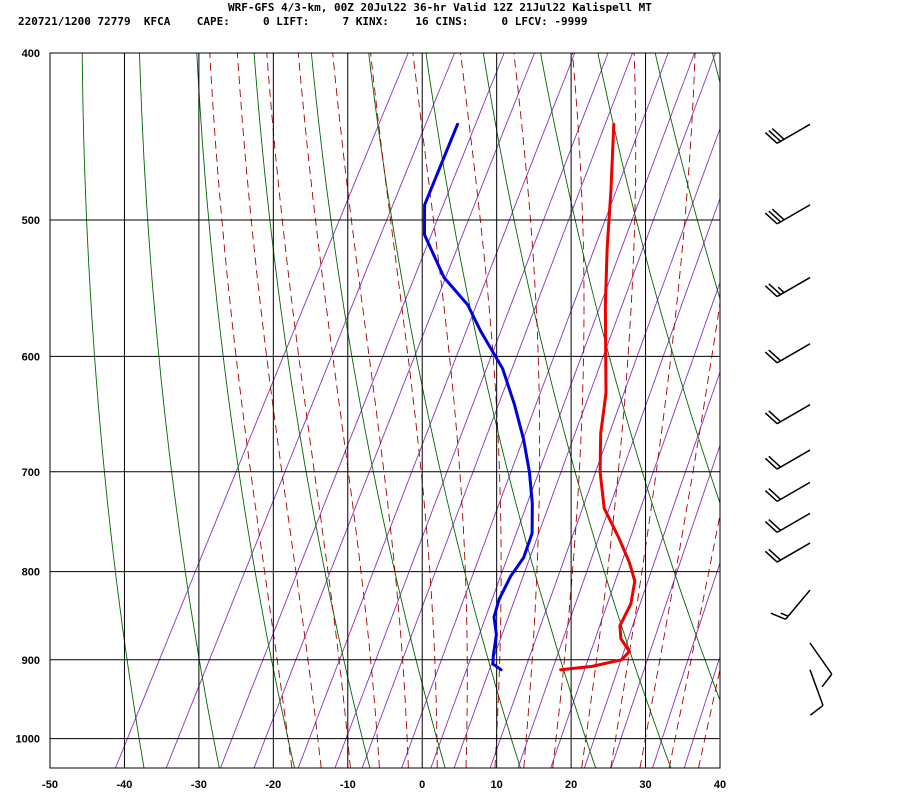 The width and height of the screenshot is (900, 800). What do you see at coordinates (28, 397) in the screenshot?
I see `y-axis-tick-labels: 400 500 600 700 800 900 1000` at bounding box center [28, 397].